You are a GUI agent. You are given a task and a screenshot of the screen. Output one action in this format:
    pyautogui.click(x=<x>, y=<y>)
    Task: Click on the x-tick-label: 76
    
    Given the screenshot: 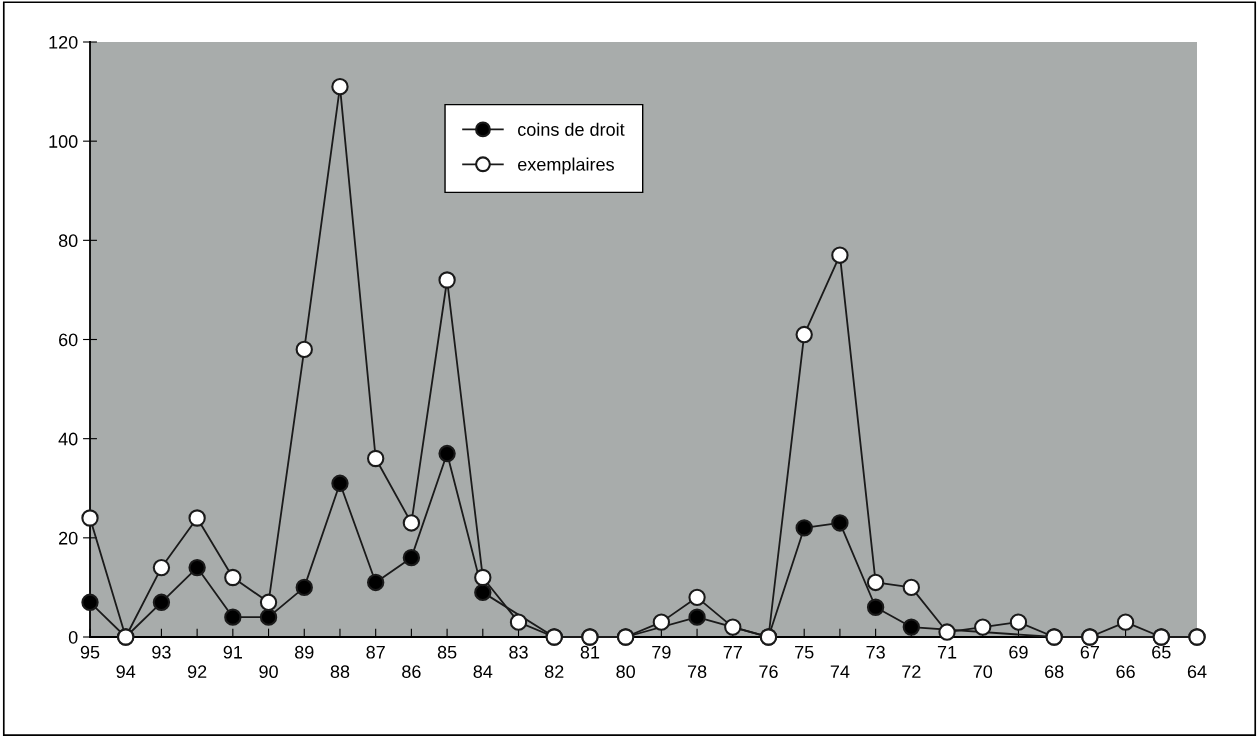 What is the action you would take?
    pyautogui.click(x=768, y=672)
    